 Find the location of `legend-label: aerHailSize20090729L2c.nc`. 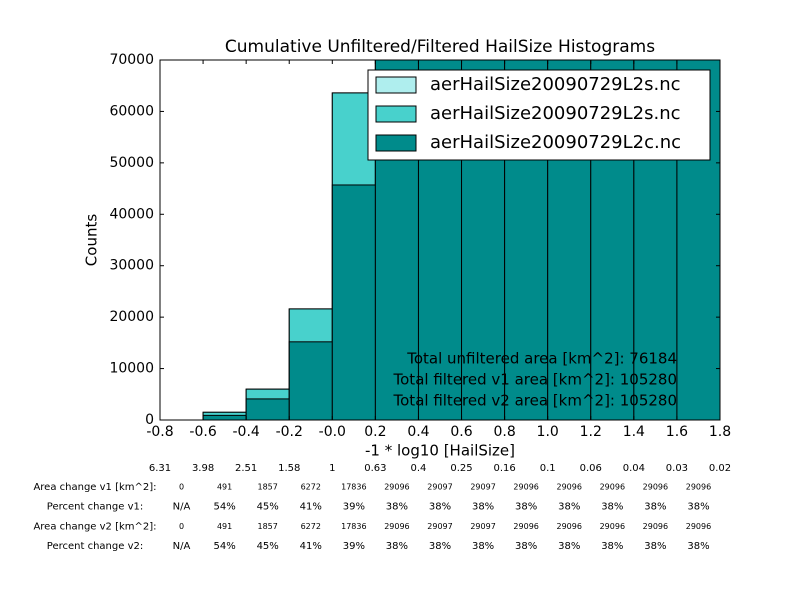

legend-label: aerHailSize20090729L2c.nc is located at coordinates (555, 142).